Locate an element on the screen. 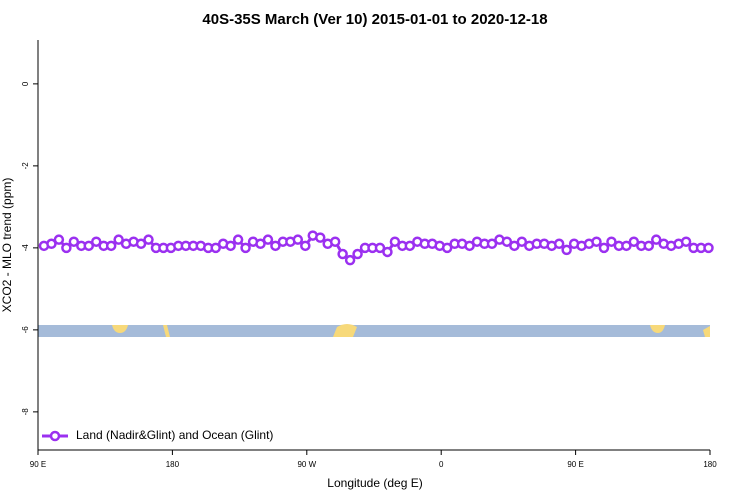  y-tick-label: 0 is located at coordinates (25, 83).